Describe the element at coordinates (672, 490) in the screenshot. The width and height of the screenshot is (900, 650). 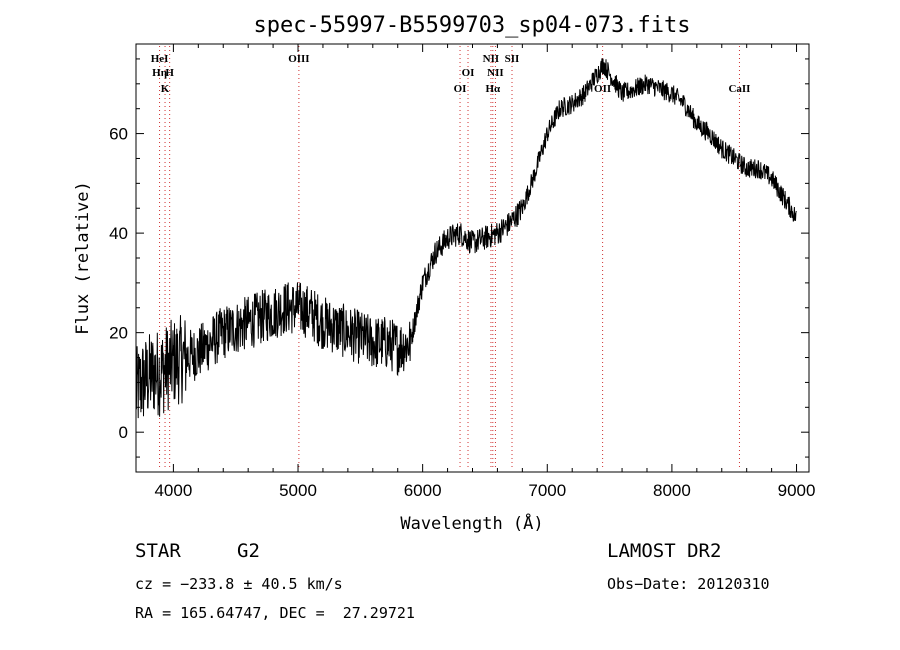
I see `x-tick-label: 8000` at that location.